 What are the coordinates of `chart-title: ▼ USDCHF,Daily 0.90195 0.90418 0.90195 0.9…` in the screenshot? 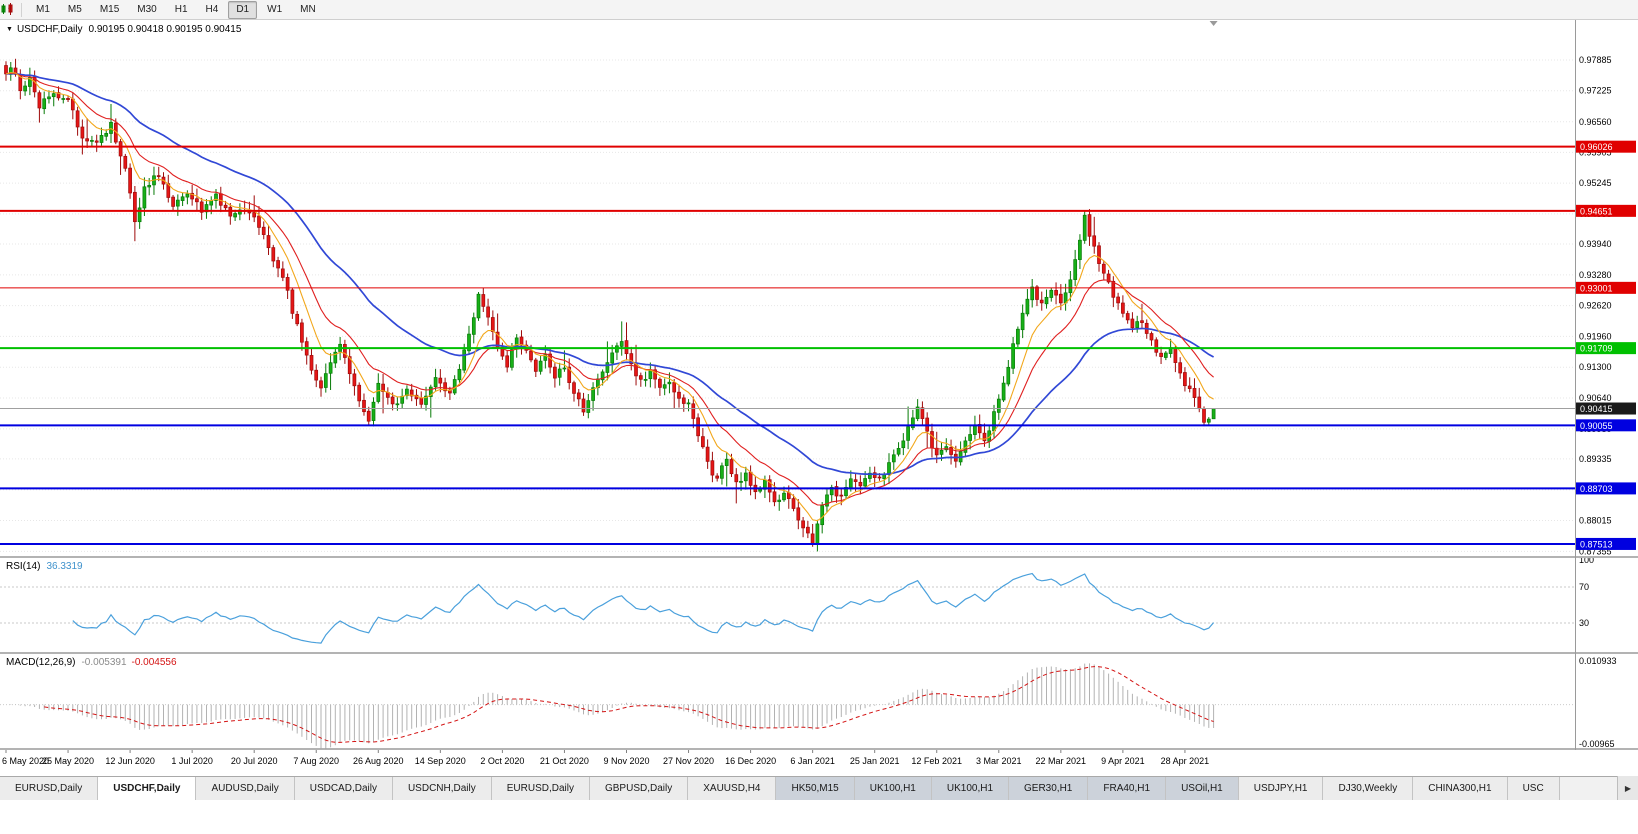 It's located at (123, 29).